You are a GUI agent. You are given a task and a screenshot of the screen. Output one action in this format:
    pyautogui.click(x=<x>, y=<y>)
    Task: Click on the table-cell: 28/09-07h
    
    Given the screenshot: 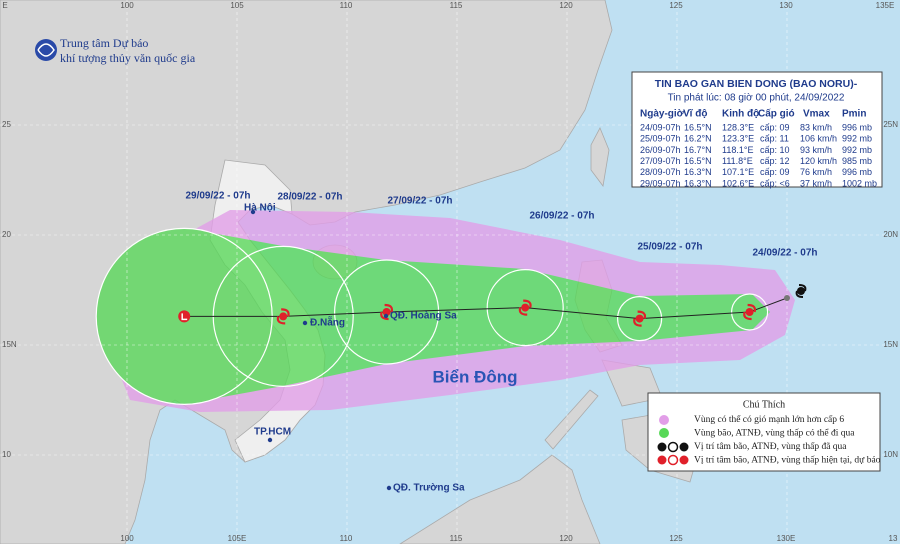 What is the action you would take?
    pyautogui.click(x=660, y=172)
    